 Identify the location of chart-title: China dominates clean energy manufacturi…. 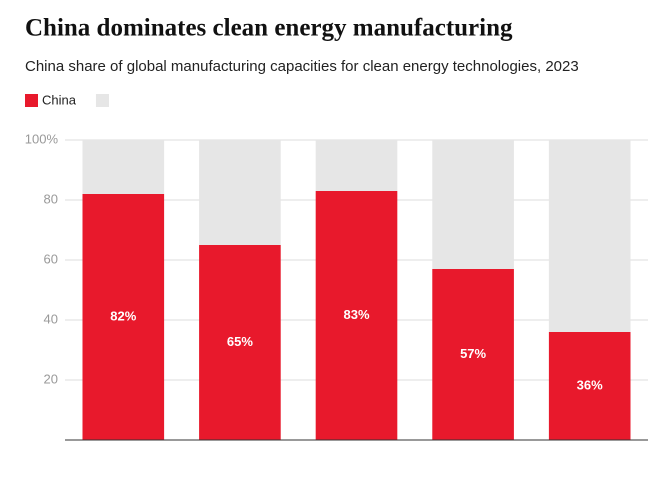
(269, 28).